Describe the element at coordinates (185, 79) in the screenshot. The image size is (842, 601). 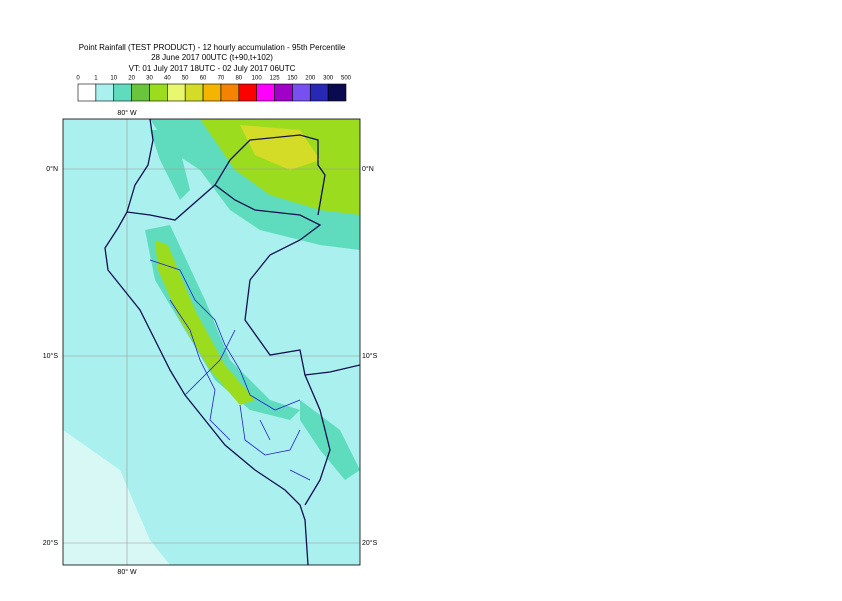
I see `legend-label: 50` at that location.